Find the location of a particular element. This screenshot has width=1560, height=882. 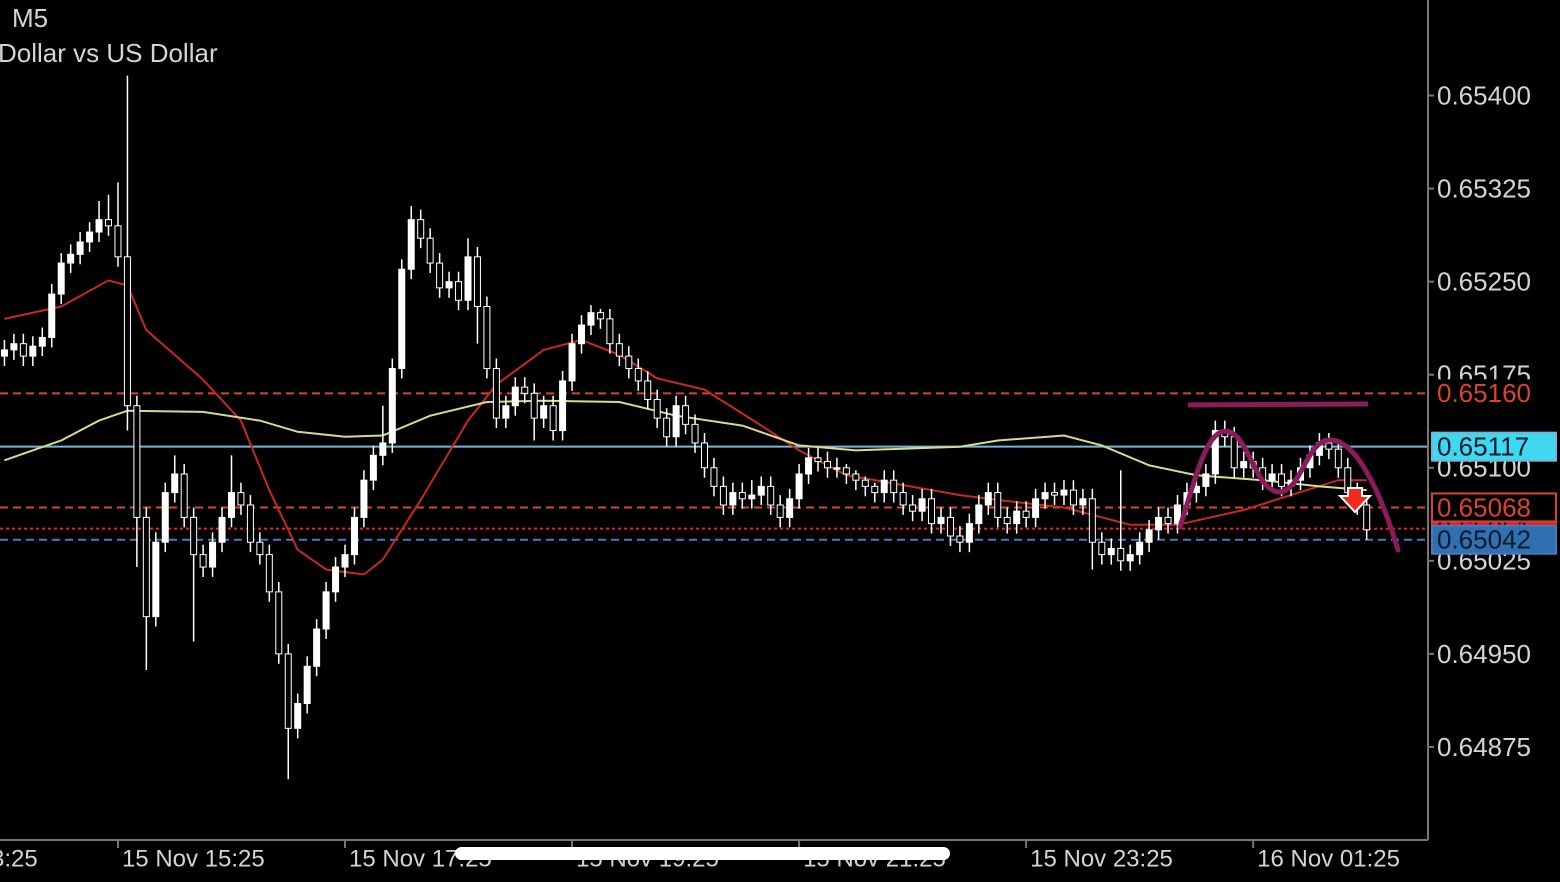

y-tick-label: 0.65250 is located at coordinates (1484, 282).